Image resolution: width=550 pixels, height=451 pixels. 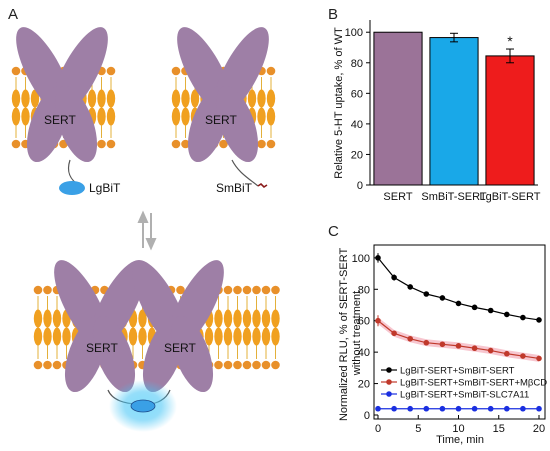 I want to click on line-chart-y-label-line2: without treatment, so click(x=357, y=333).